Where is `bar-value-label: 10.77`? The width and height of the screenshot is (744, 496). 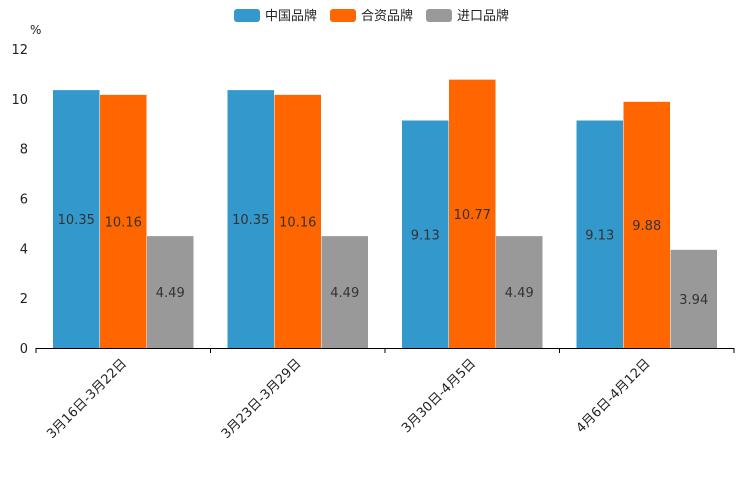 bar-value-label: 10.77 is located at coordinates (472, 215).